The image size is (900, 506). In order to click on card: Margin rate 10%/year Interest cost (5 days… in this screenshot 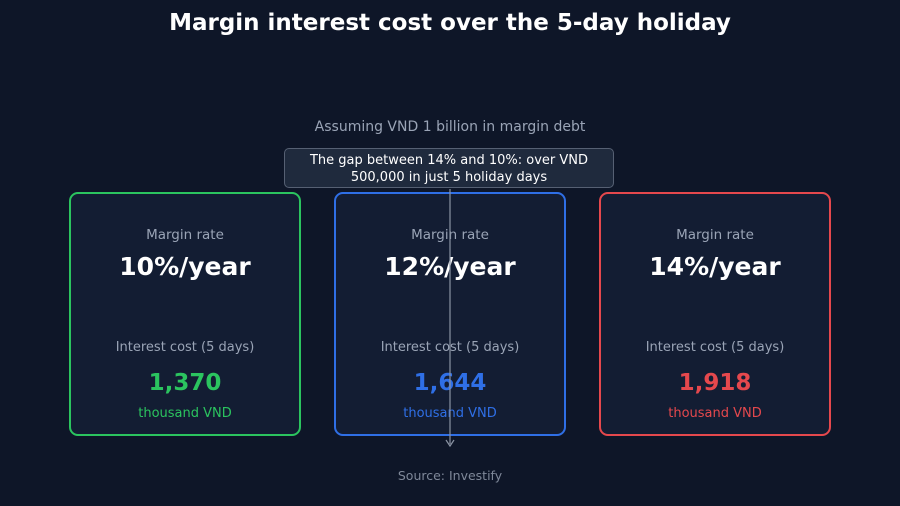, I will do `click(185, 314)`.